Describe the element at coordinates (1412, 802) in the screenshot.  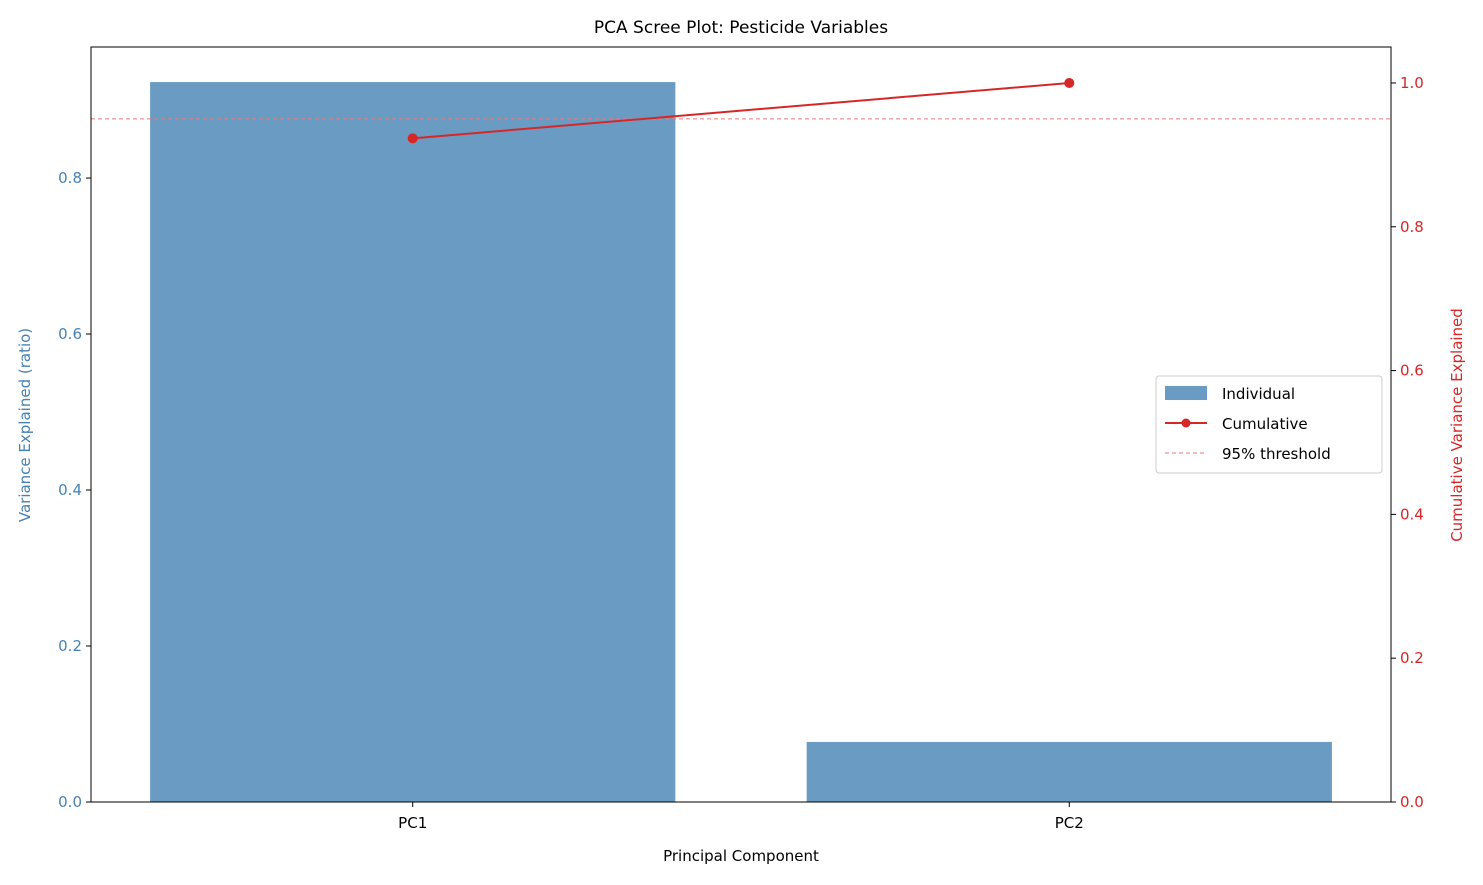
I see `y-tick-label-right: 0.0` at that location.